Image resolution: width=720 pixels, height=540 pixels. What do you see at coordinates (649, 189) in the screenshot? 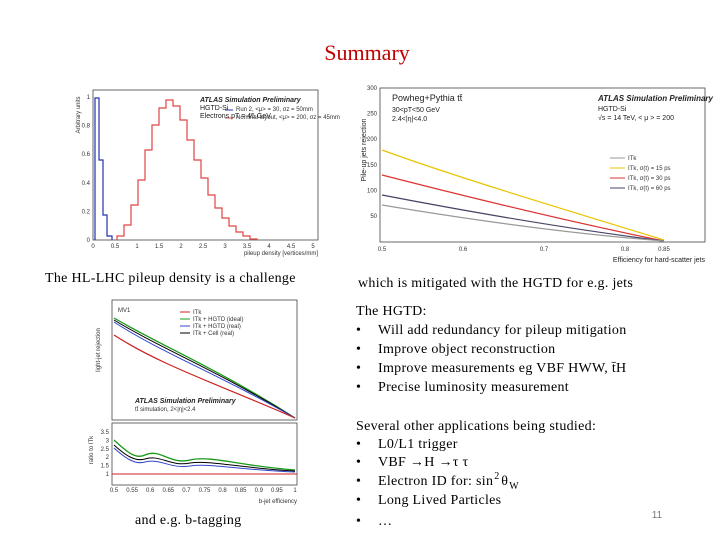
I see `legend-entry: ITk, σ(t) = 60 ps` at bounding box center [649, 189].